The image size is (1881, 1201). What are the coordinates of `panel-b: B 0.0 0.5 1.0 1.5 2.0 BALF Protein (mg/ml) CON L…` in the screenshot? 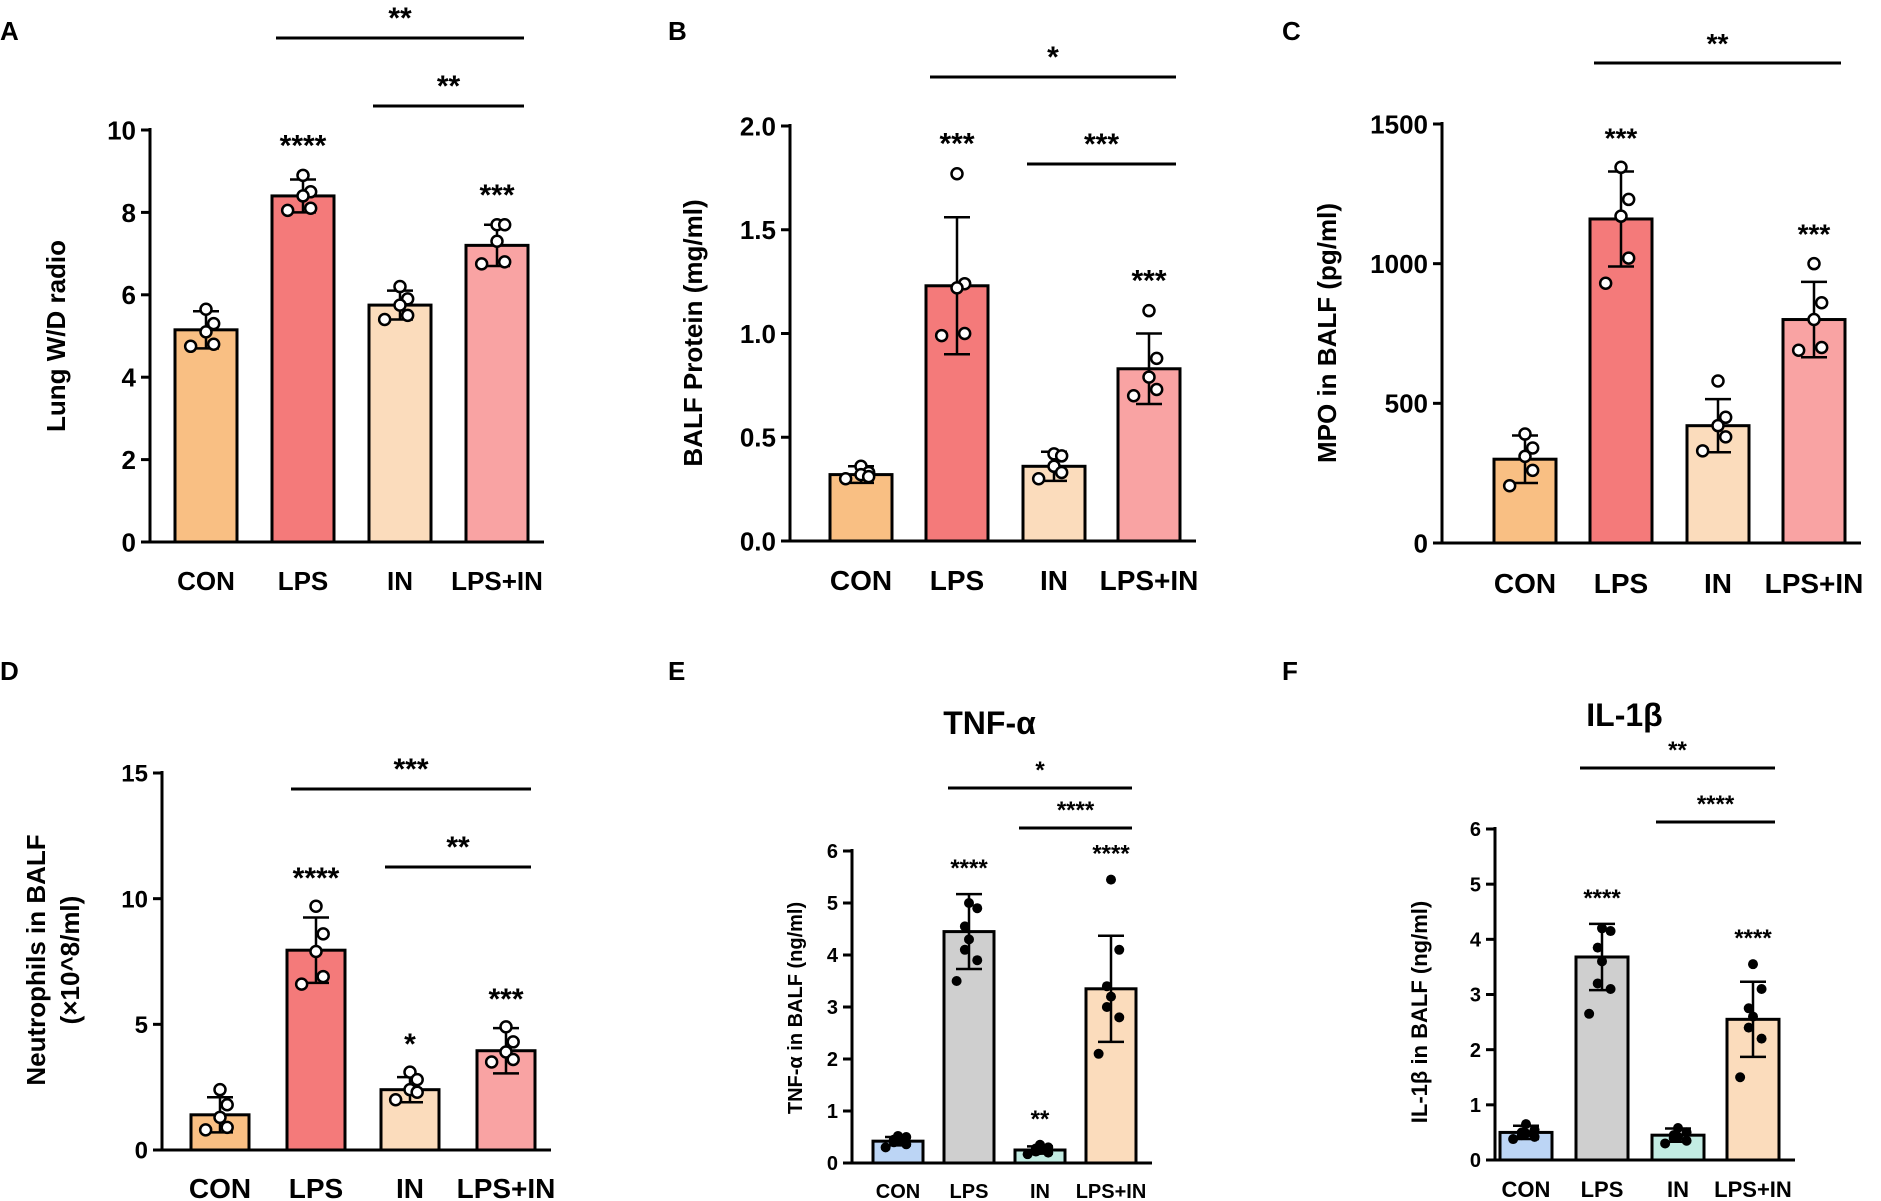 It's located at (933, 306).